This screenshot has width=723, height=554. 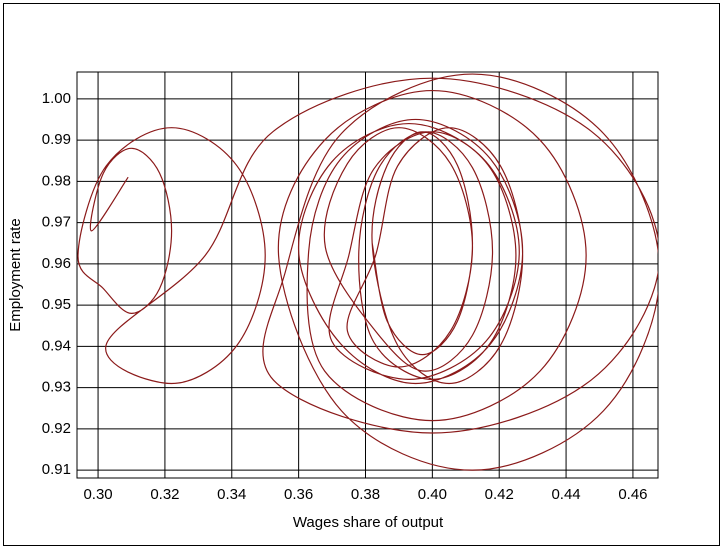 What do you see at coordinates (15, 274) in the screenshot?
I see `y-axis-label: Employment rate` at bounding box center [15, 274].